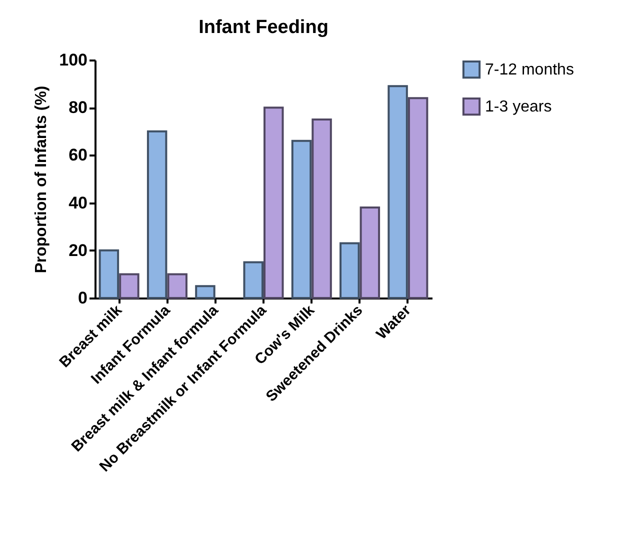 This screenshot has width=621, height=546. I want to click on y-tick-label: 20, so click(78, 250).